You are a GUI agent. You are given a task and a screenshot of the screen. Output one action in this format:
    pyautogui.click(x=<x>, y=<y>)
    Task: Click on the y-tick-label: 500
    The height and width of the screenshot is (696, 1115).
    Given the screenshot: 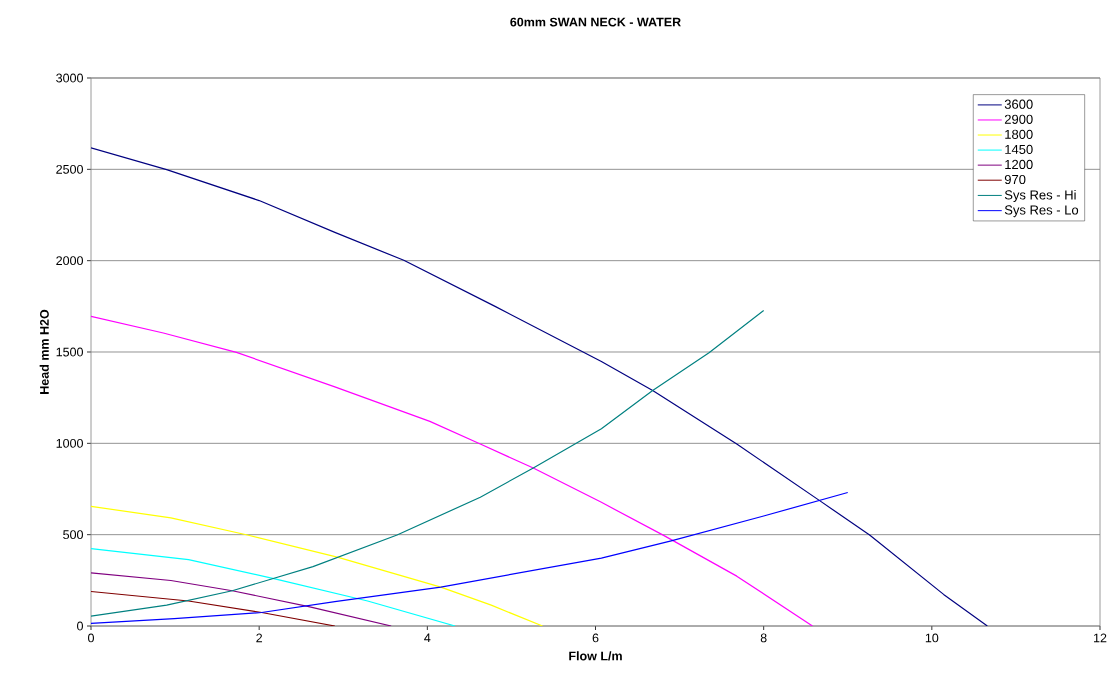 What is the action you would take?
    pyautogui.click(x=73, y=535)
    